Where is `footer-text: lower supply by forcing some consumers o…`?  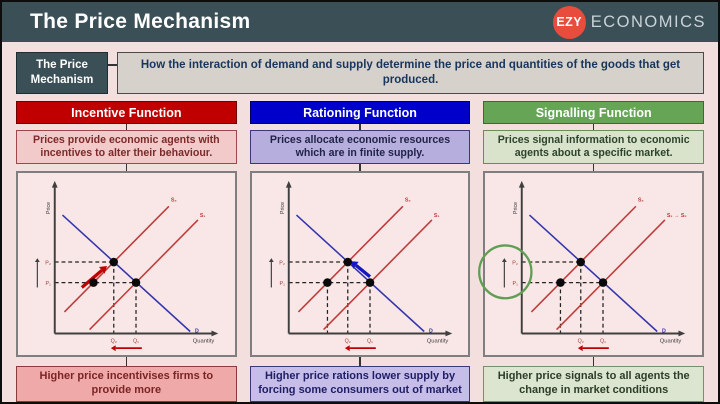
footer-text: lower supply by forcing some consumers o… is located at coordinates (360, 383).